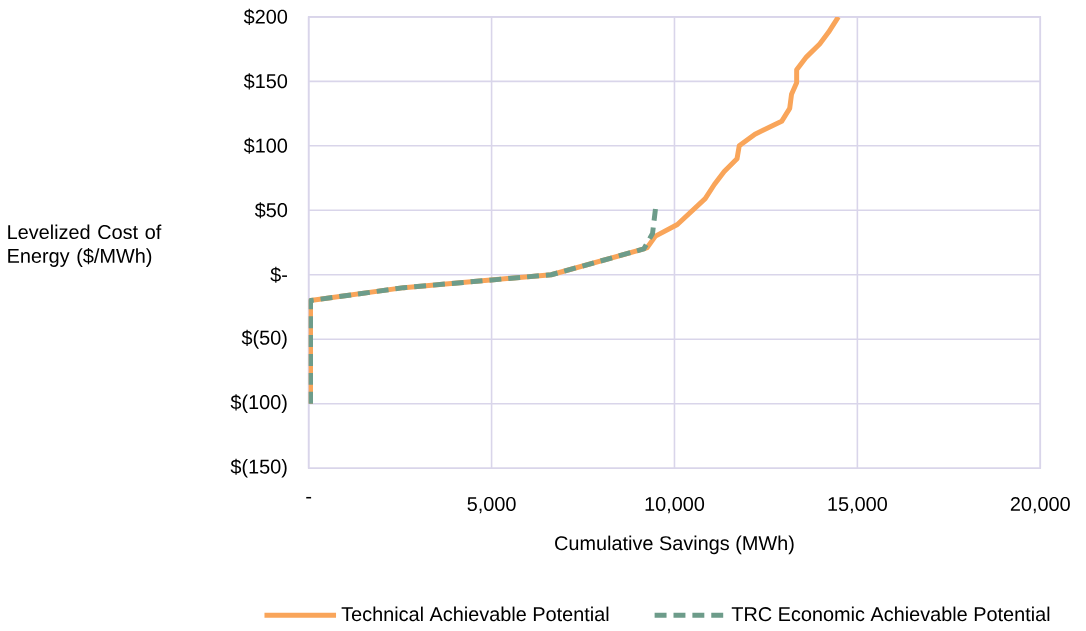 The width and height of the screenshot is (1086, 631). I want to click on y-tick-label: $200, so click(265, 16).